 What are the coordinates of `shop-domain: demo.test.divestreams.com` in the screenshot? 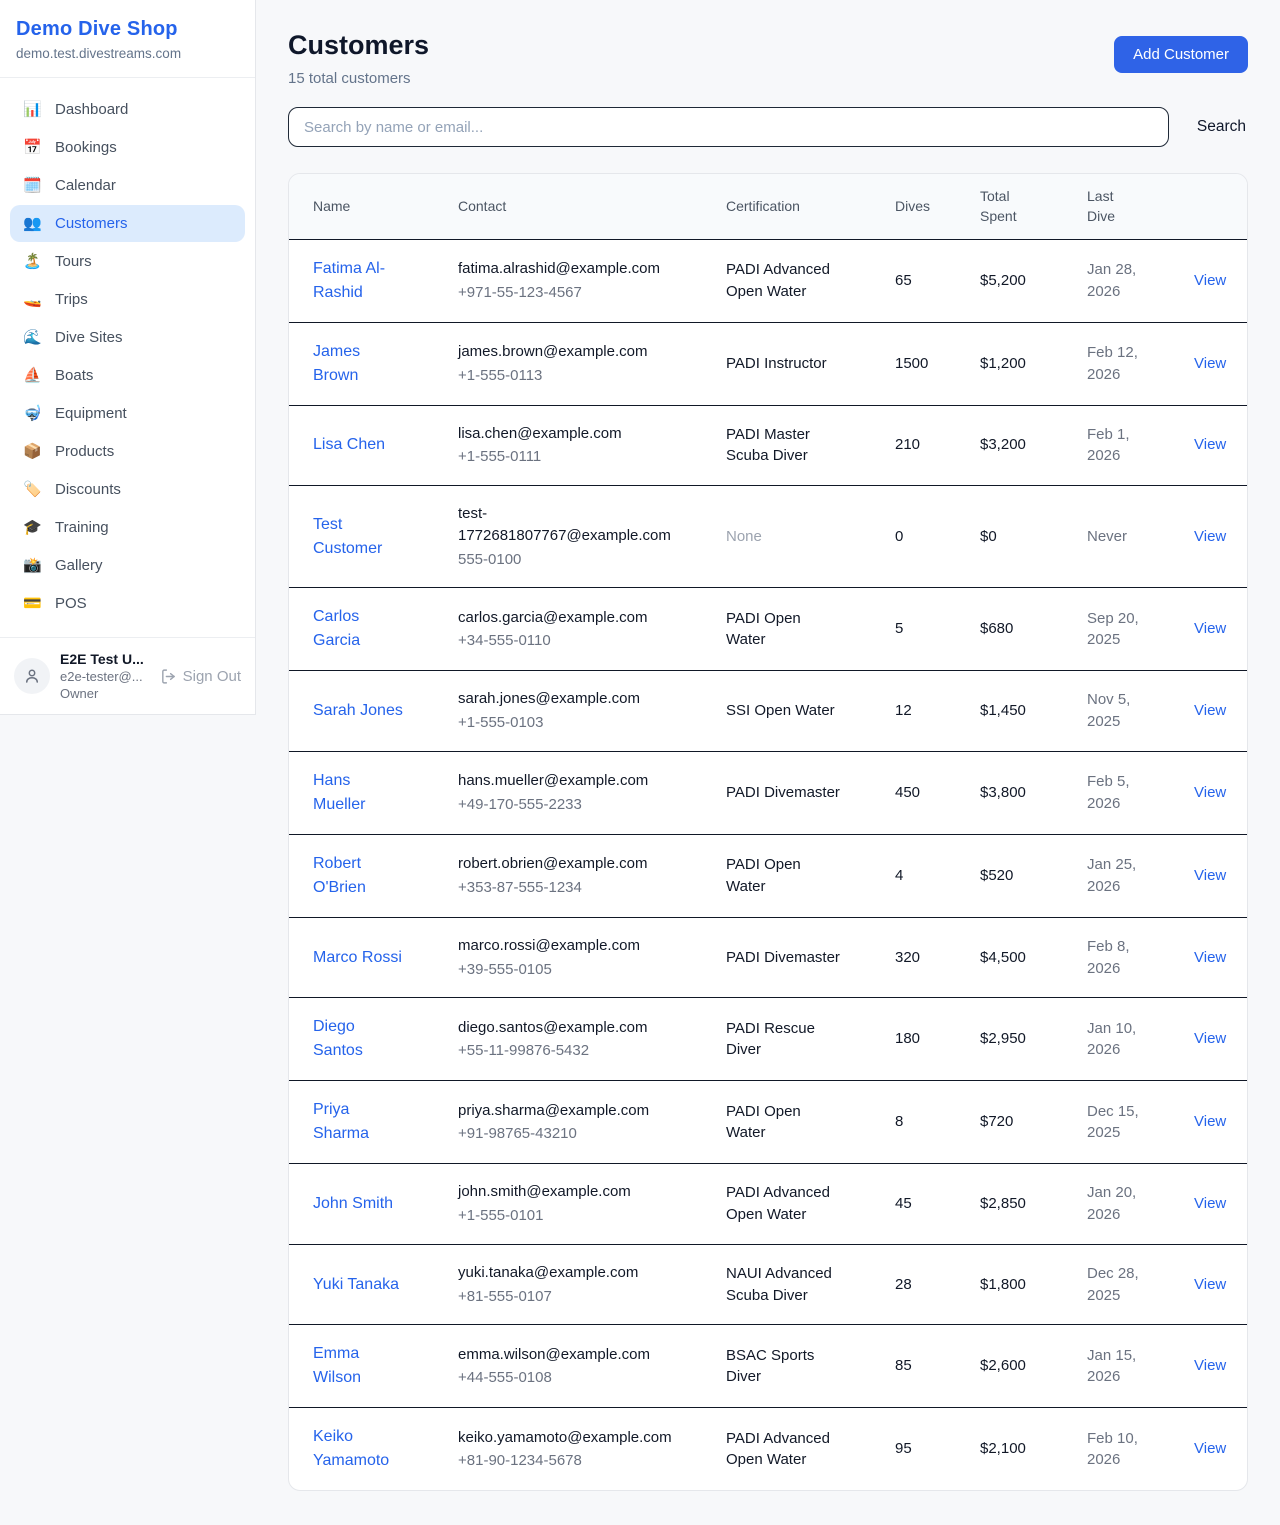 It's located at (99, 53).